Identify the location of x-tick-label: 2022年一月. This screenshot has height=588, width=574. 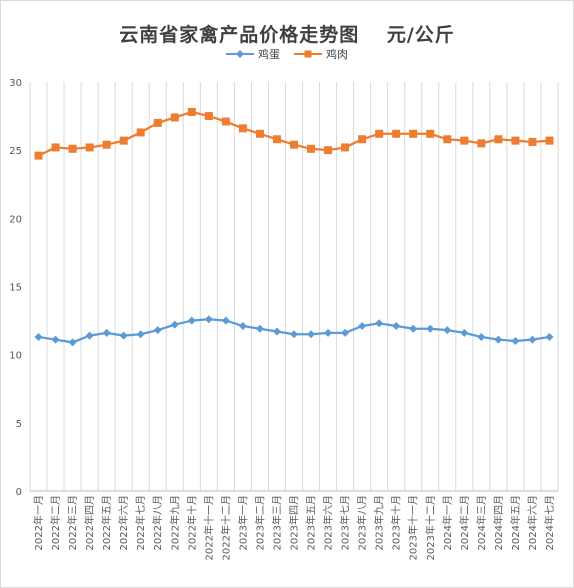
(38, 522).